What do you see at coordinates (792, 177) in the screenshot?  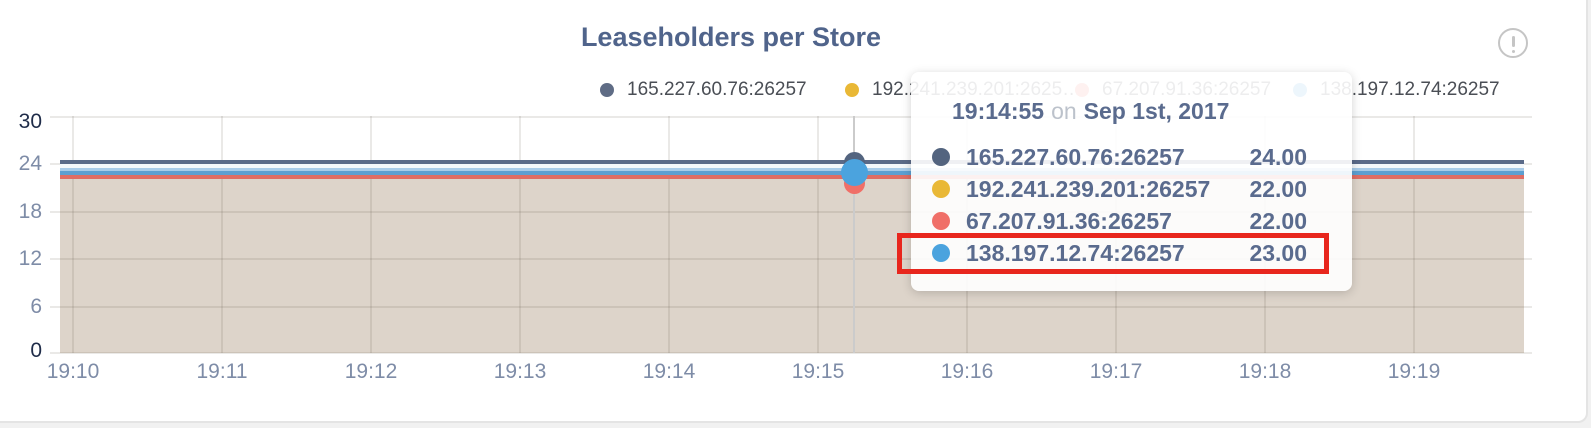 I see `series-line-node3` at bounding box center [792, 177].